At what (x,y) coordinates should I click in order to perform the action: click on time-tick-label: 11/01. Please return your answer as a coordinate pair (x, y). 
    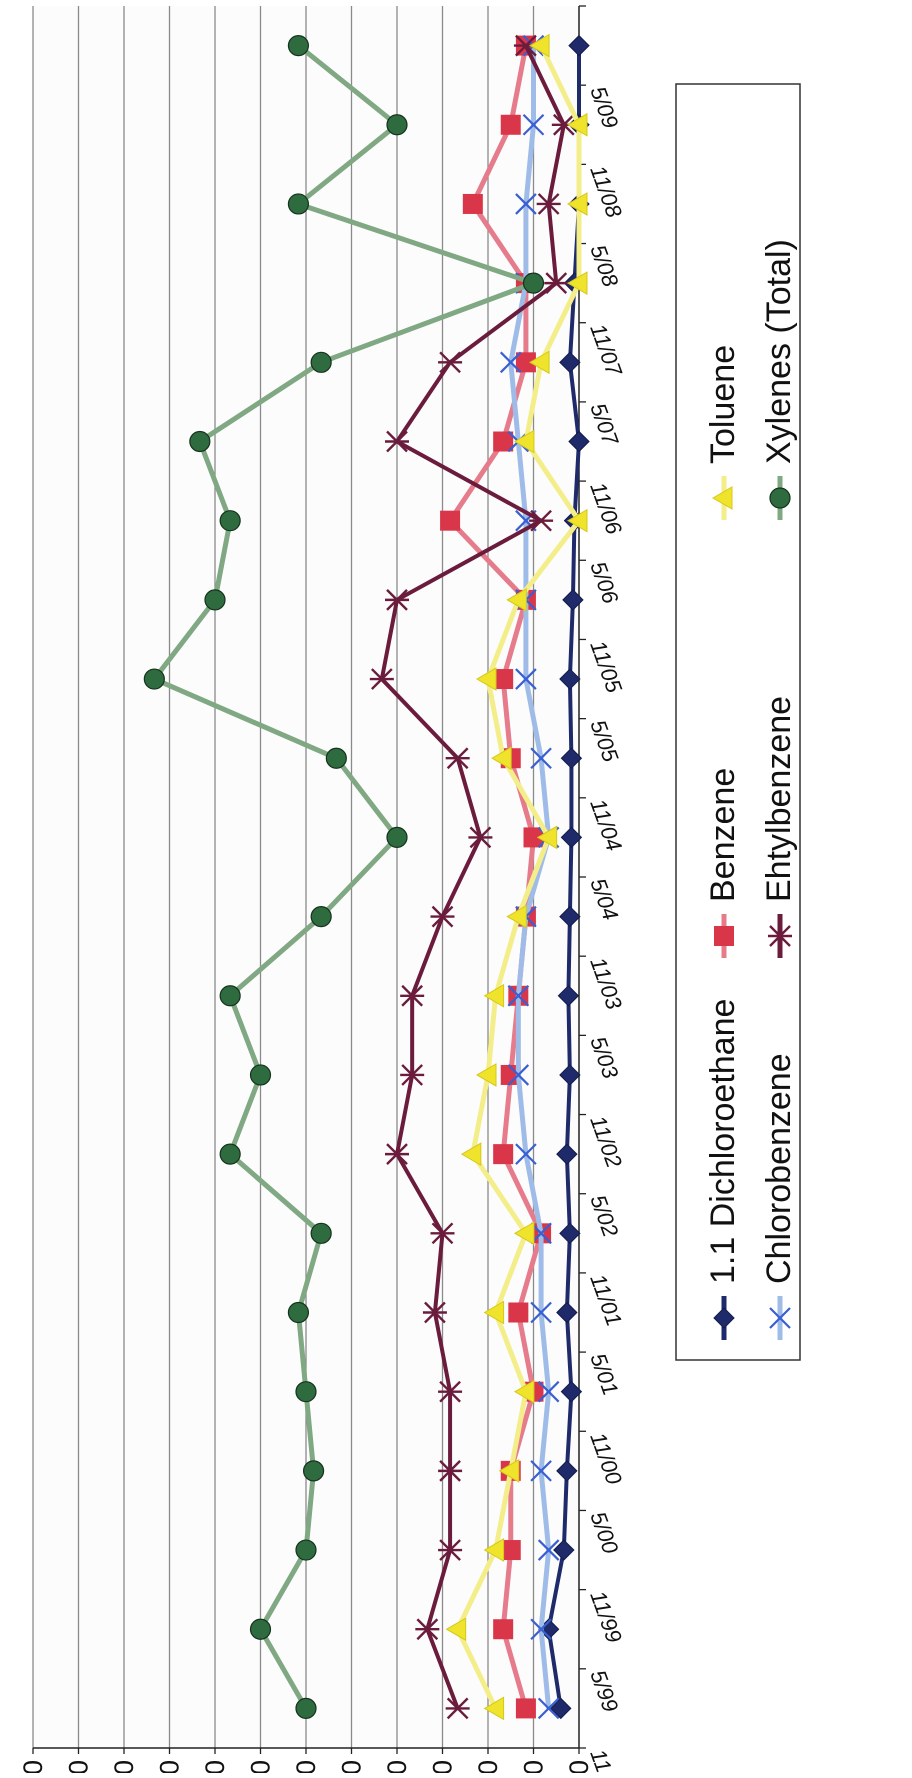
    Looking at the image, I should click on (606, 1300).